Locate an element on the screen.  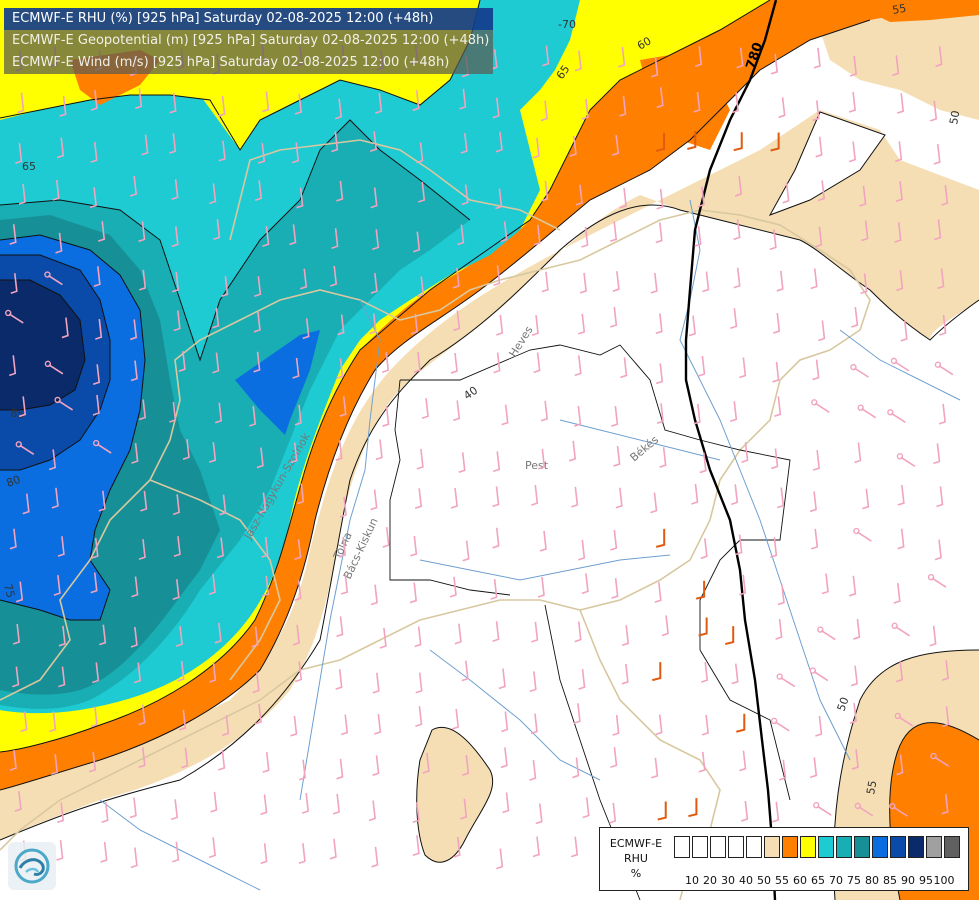
ecmwf-logo-icon is located at coordinates (32, 866).